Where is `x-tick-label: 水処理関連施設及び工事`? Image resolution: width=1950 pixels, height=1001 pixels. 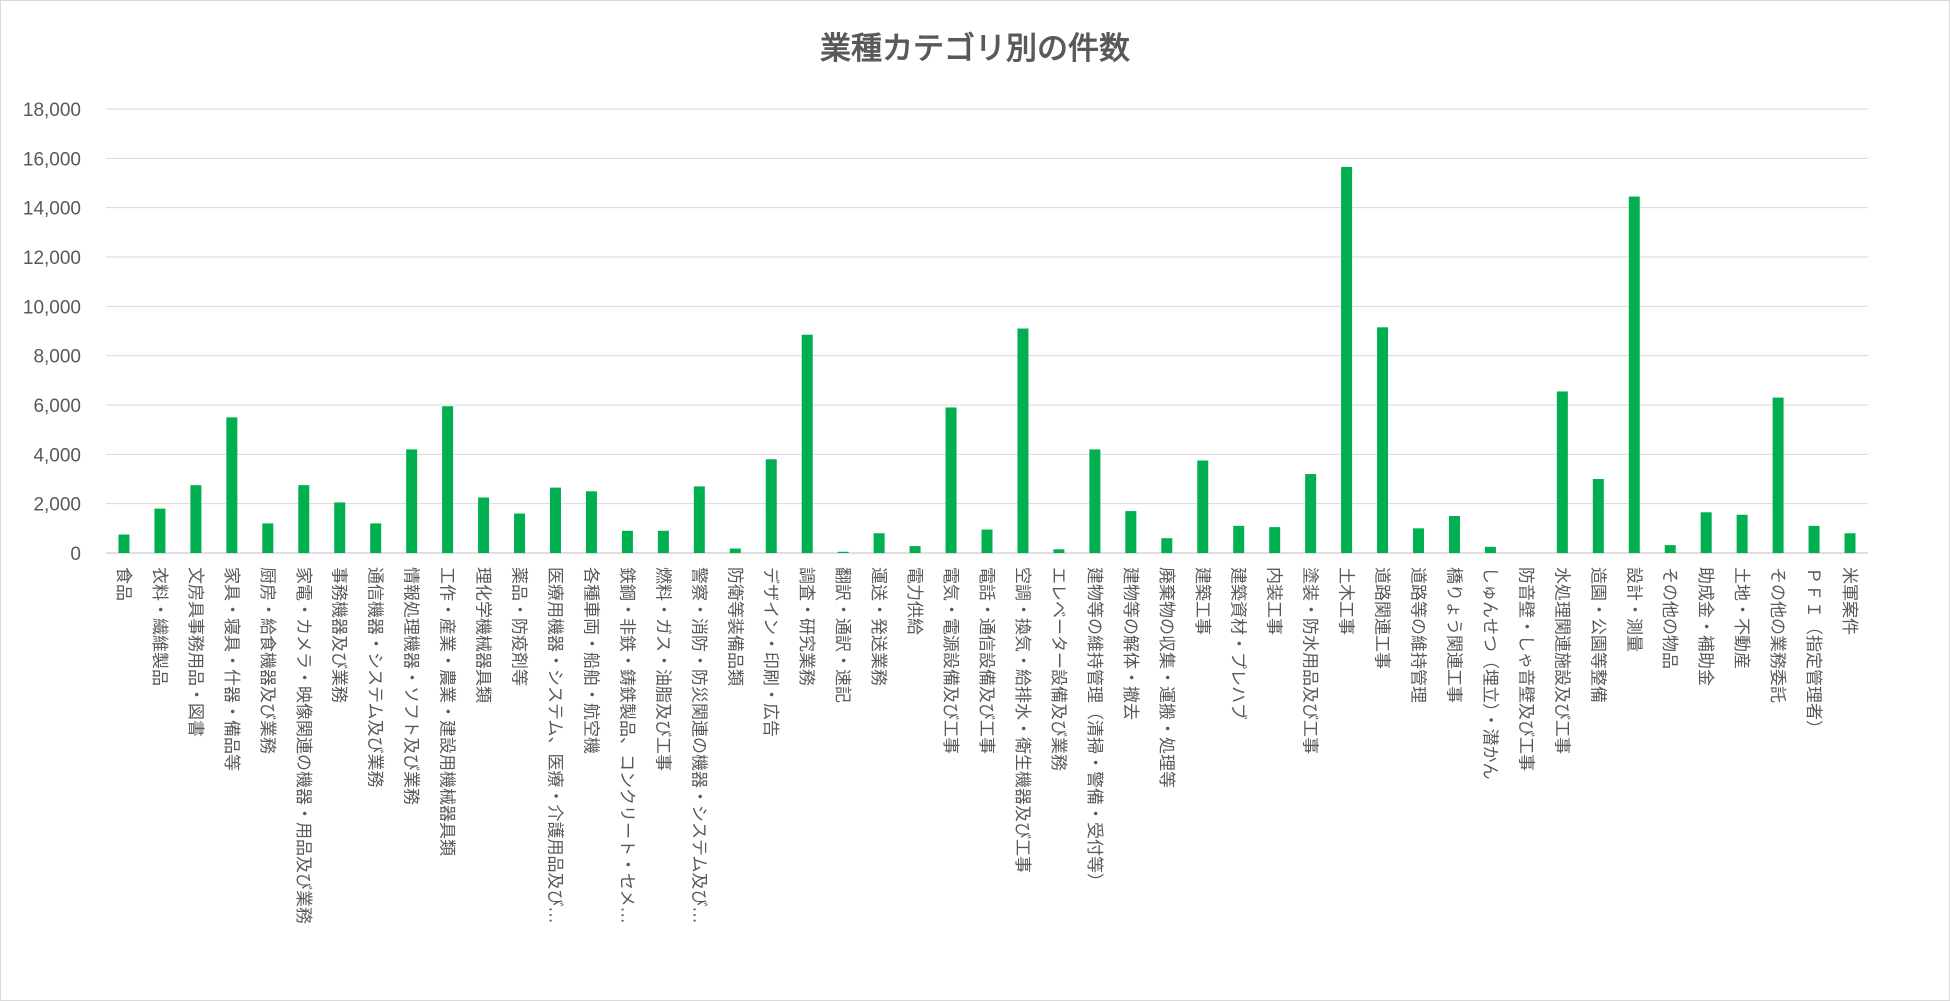 x-tick-label: 水処理関連施設及び工事 is located at coordinates (1561, 660).